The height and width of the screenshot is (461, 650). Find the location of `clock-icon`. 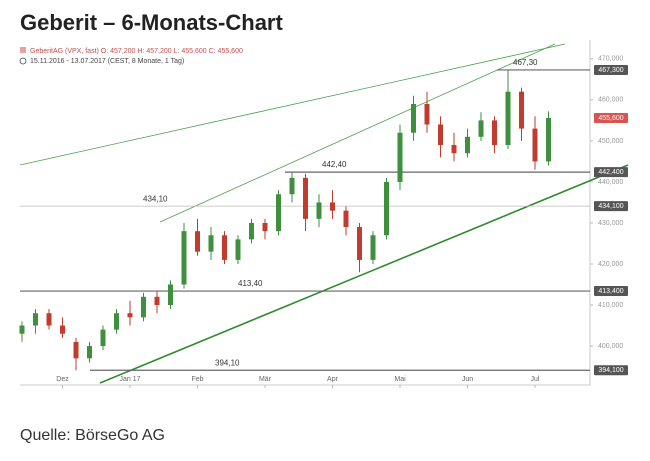

clock-icon is located at coordinates (23, 61).